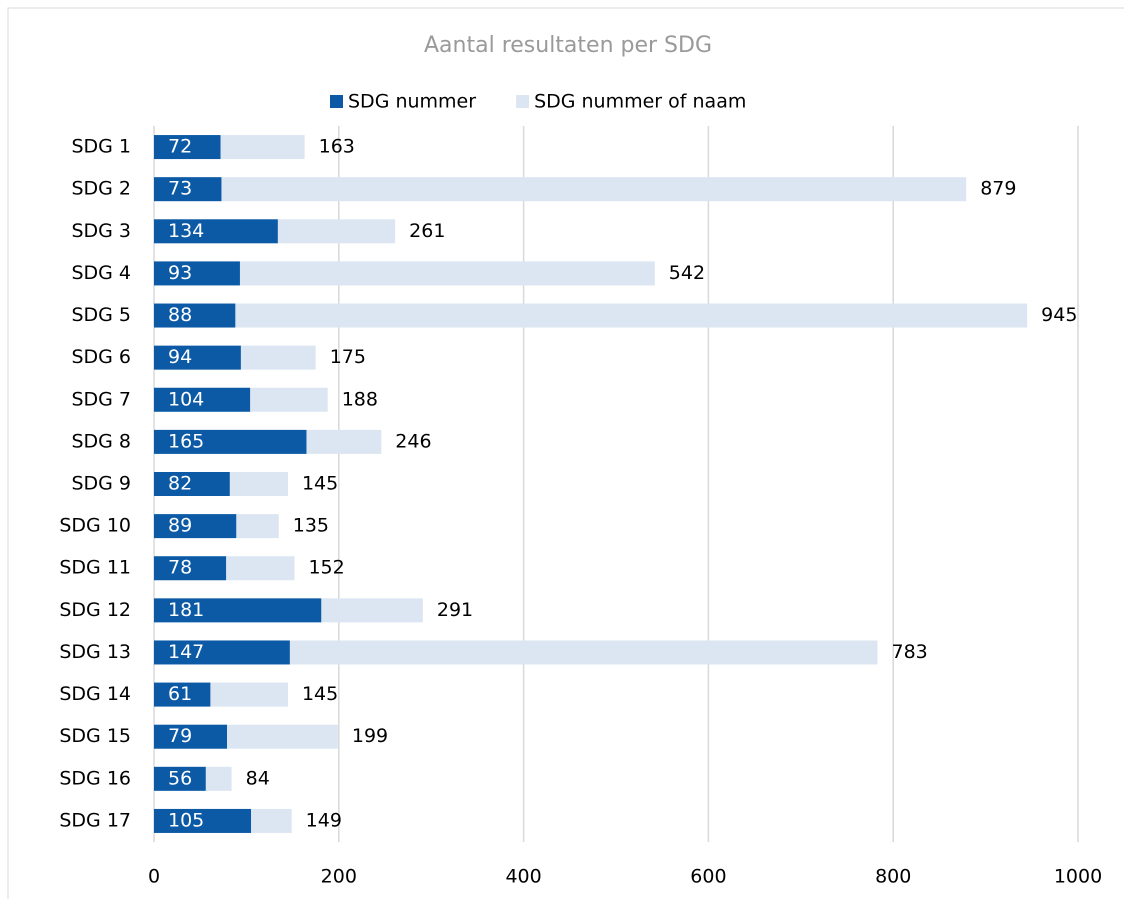 Image resolution: width=1124 pixels, height=903 pixels. What do you see at coordinates (455, 610) in the screenshot?
I see `data-label: 291` at bounding box center [455, 610].